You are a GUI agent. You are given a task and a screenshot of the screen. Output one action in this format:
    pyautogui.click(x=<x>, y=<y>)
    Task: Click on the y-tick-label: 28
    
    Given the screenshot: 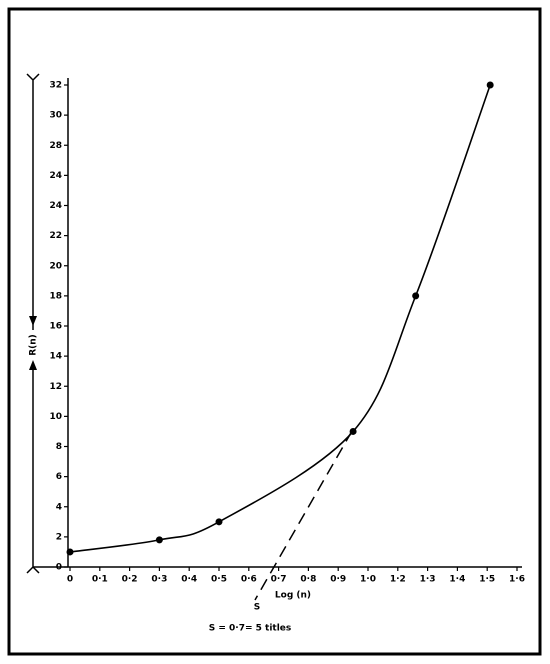 What is the action you would take?
    pyautogui.click(x=55, y=146)
    